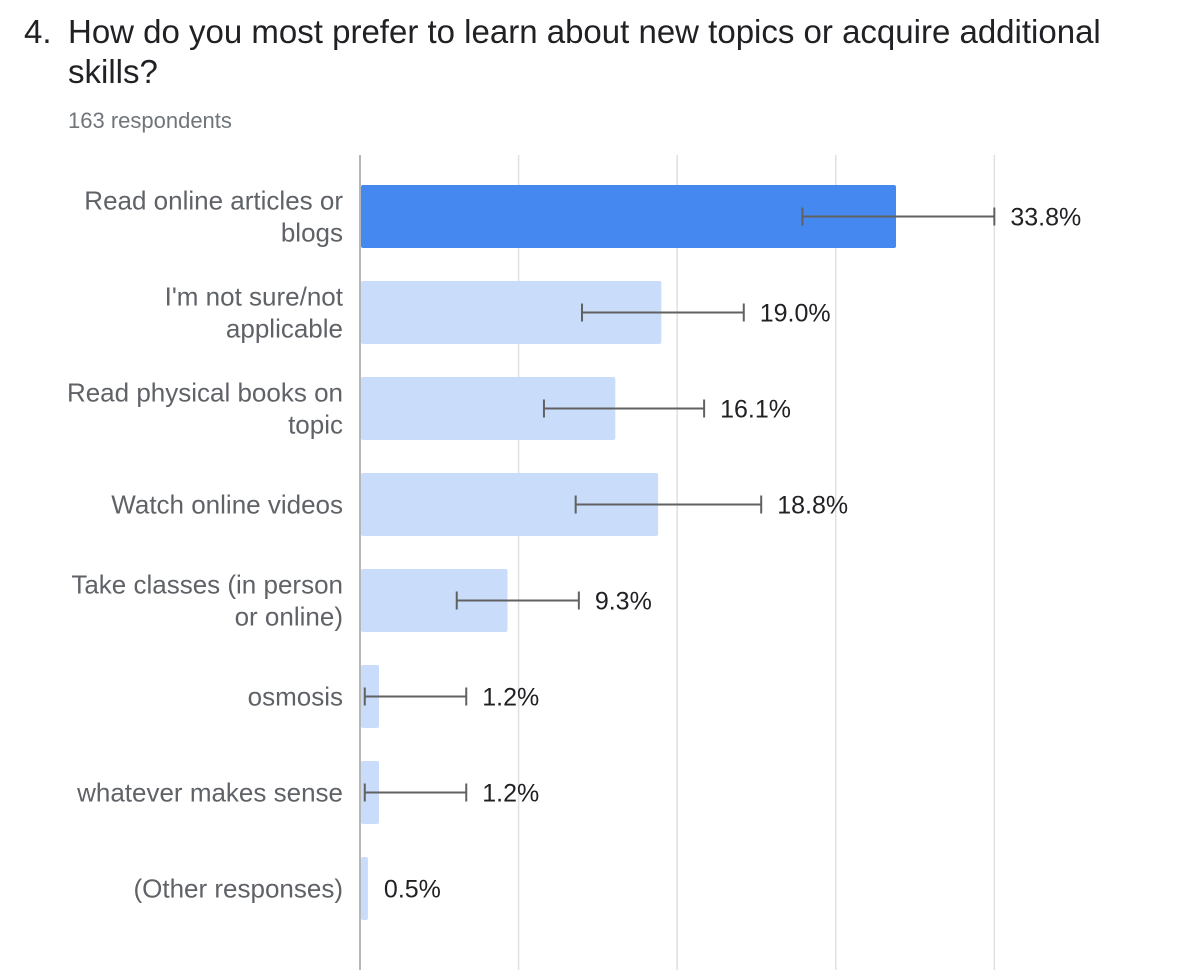  Describe the element at coordinates (150, 120) in the screenshot. I see `respondent-count: 163 respondents` at that location.